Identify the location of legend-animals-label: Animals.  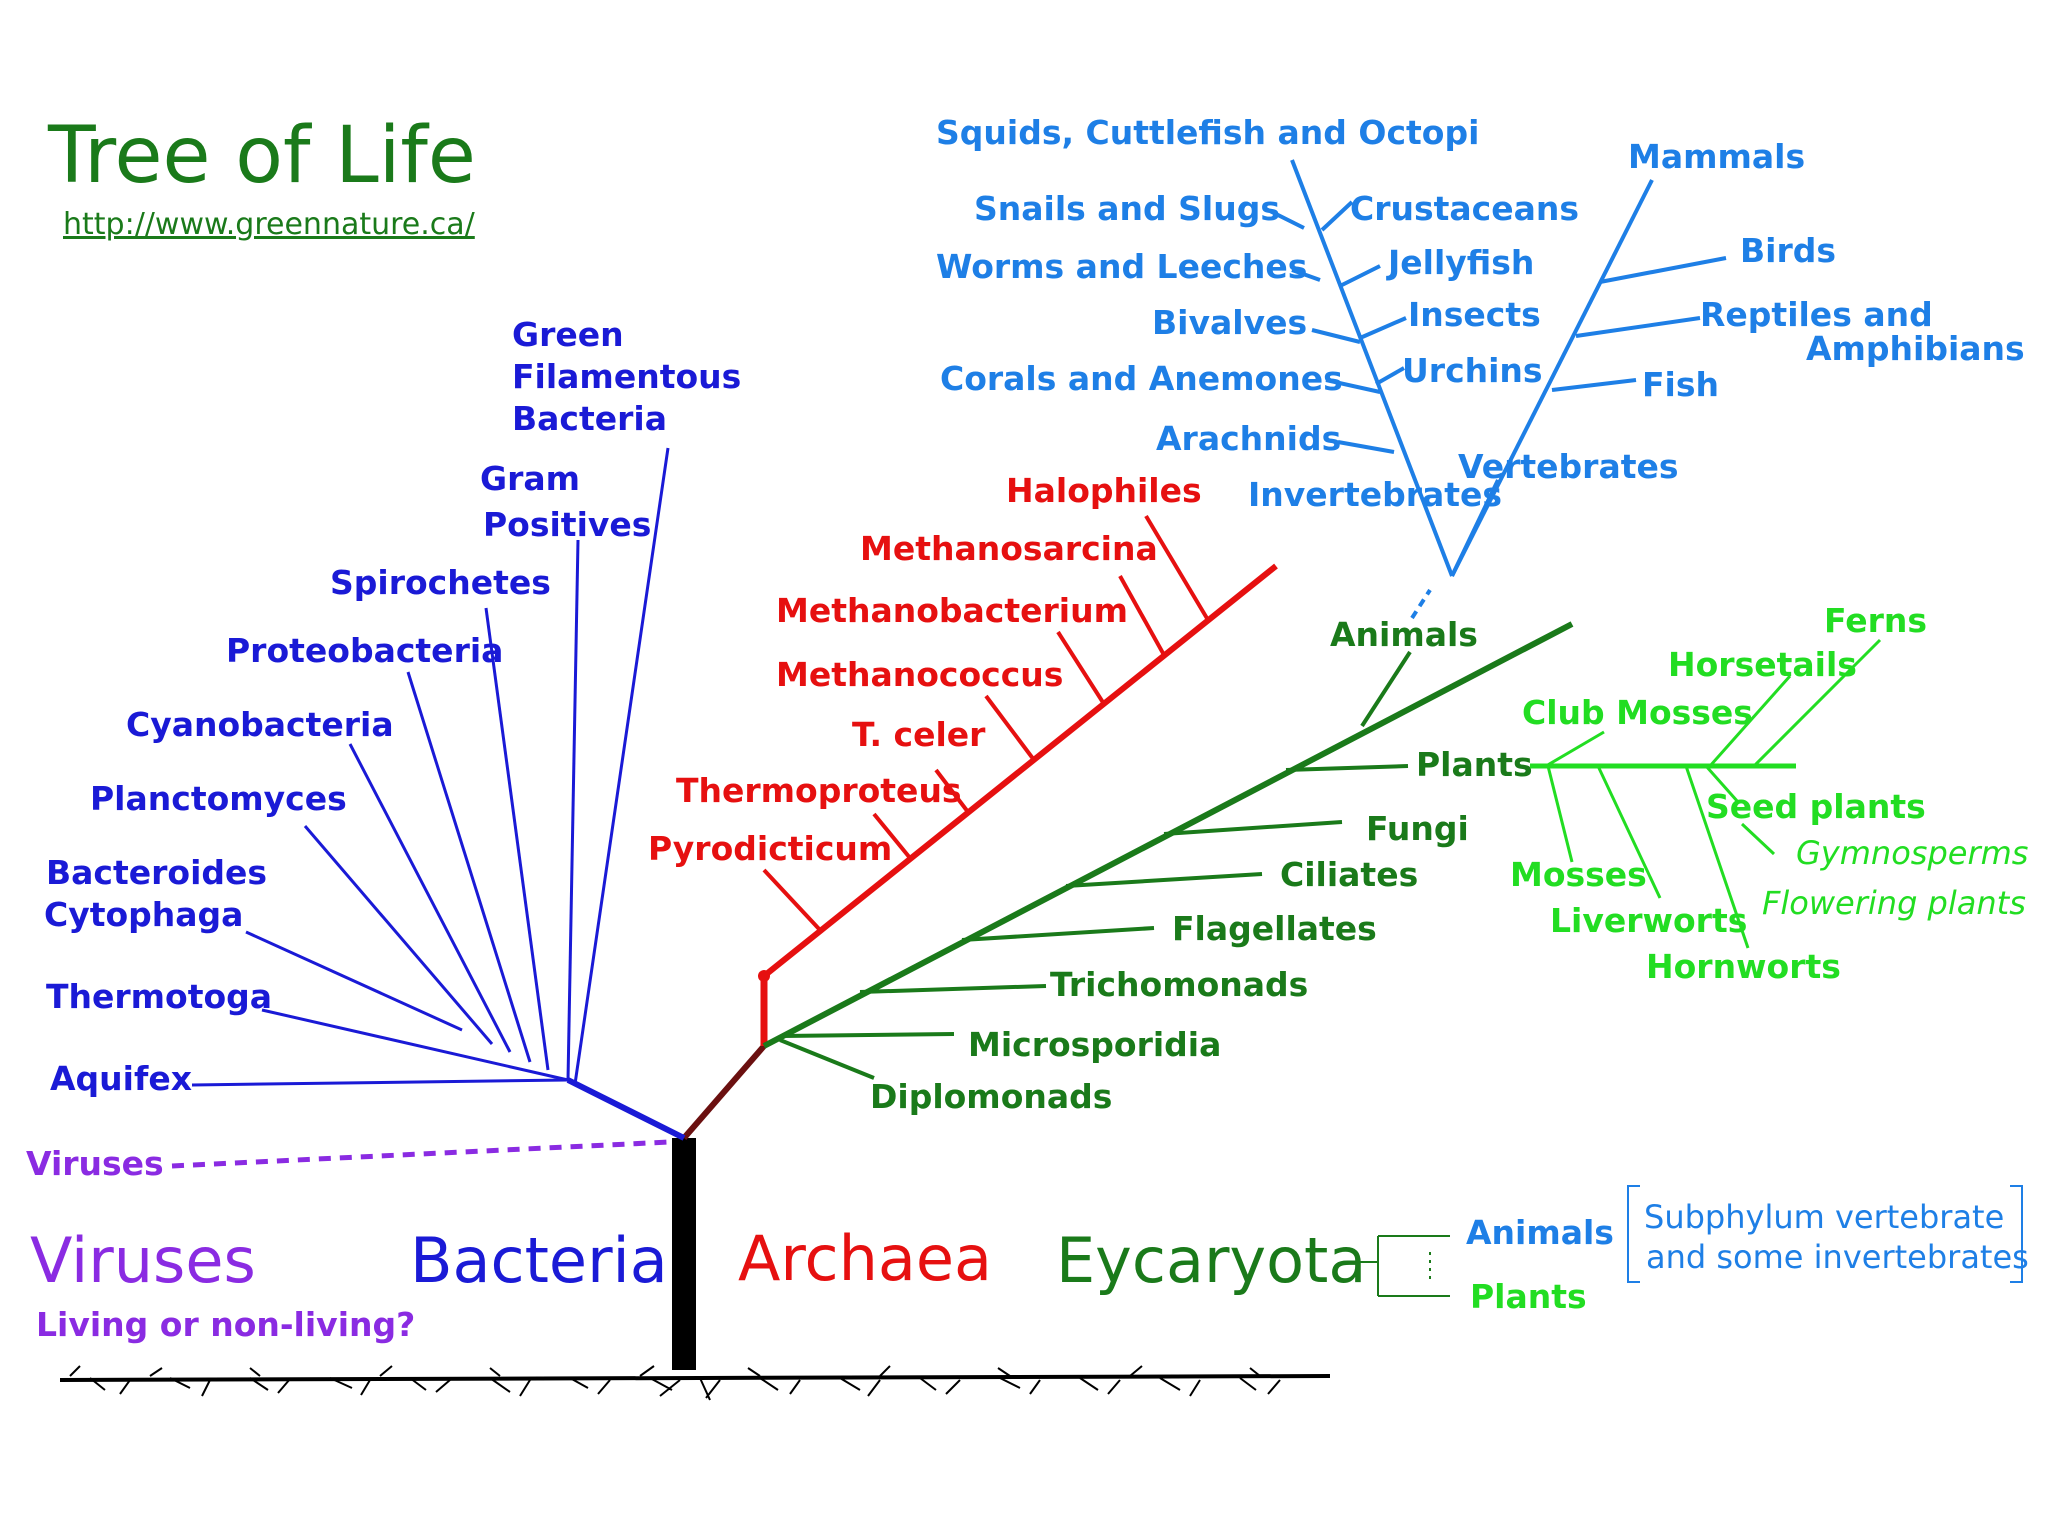
(1540, 1232).